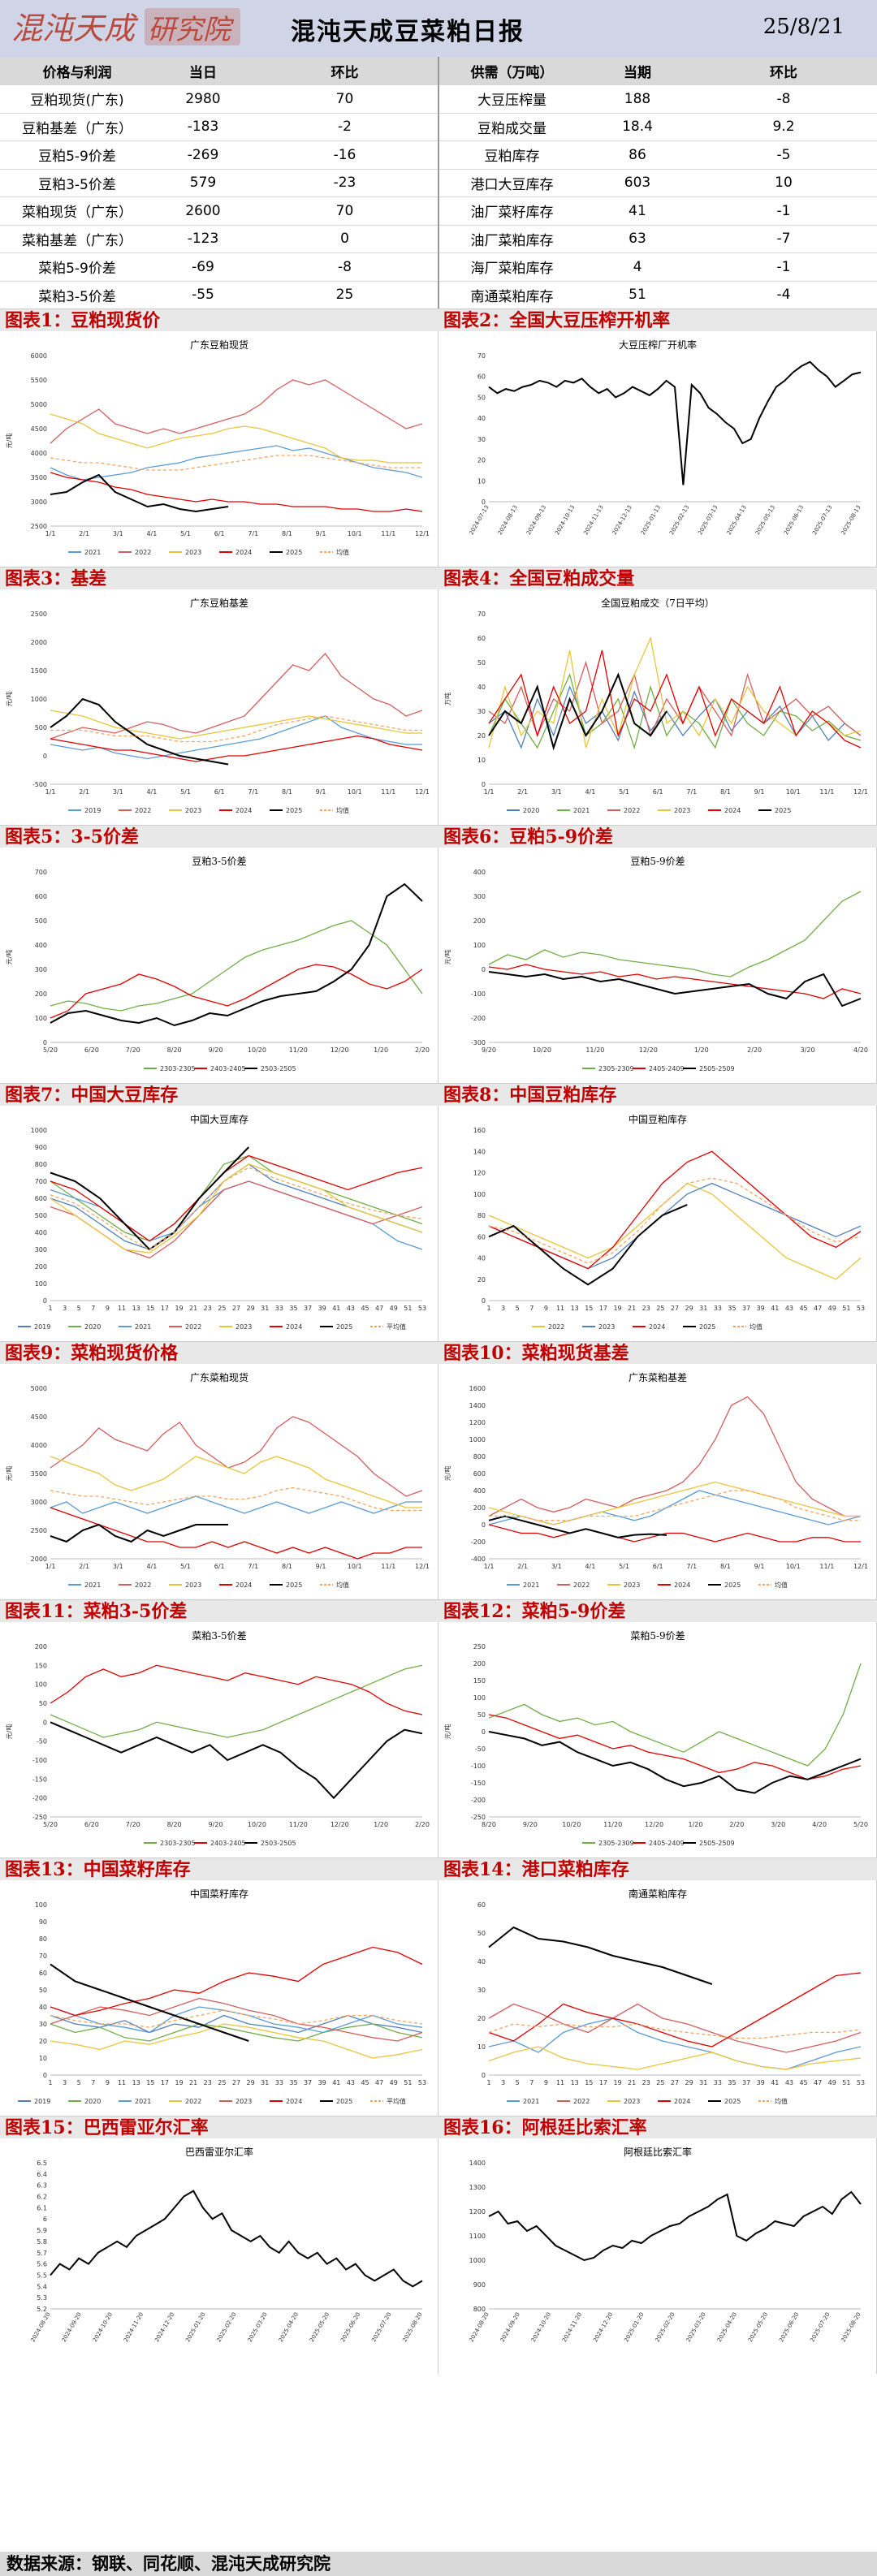 This screenshot has height=2576, width=877. What do you see at coordinates (77, 99) in the screenshot?
I see `table-cell: 豆粕现货(广东)` at bounding box center [77, 99].